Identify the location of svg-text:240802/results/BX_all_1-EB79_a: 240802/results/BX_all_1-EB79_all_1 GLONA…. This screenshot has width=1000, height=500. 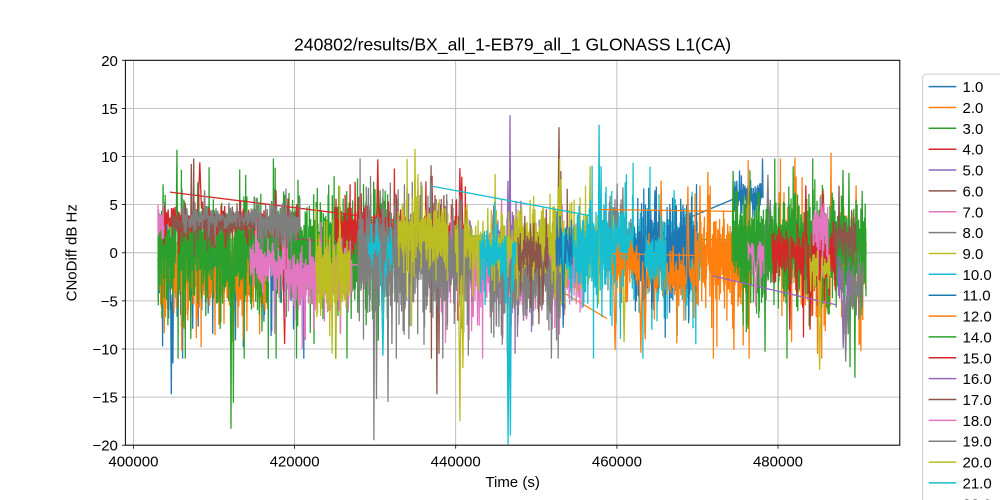
(512, 45).